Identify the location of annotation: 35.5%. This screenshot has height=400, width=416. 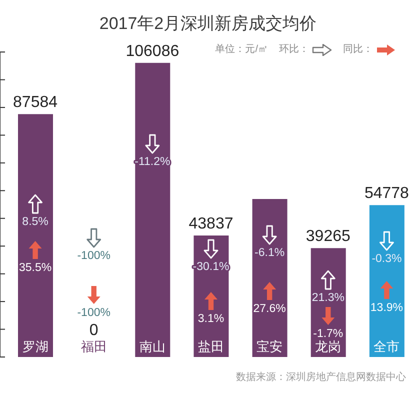
(35, 268).